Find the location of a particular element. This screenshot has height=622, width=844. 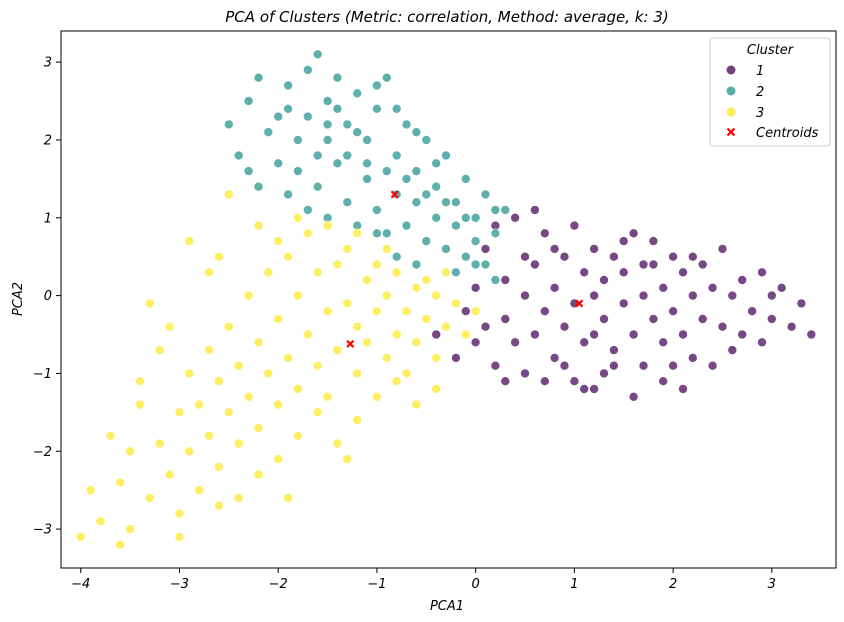

x-tick-label: −1 is located at coordinates (376, 584).